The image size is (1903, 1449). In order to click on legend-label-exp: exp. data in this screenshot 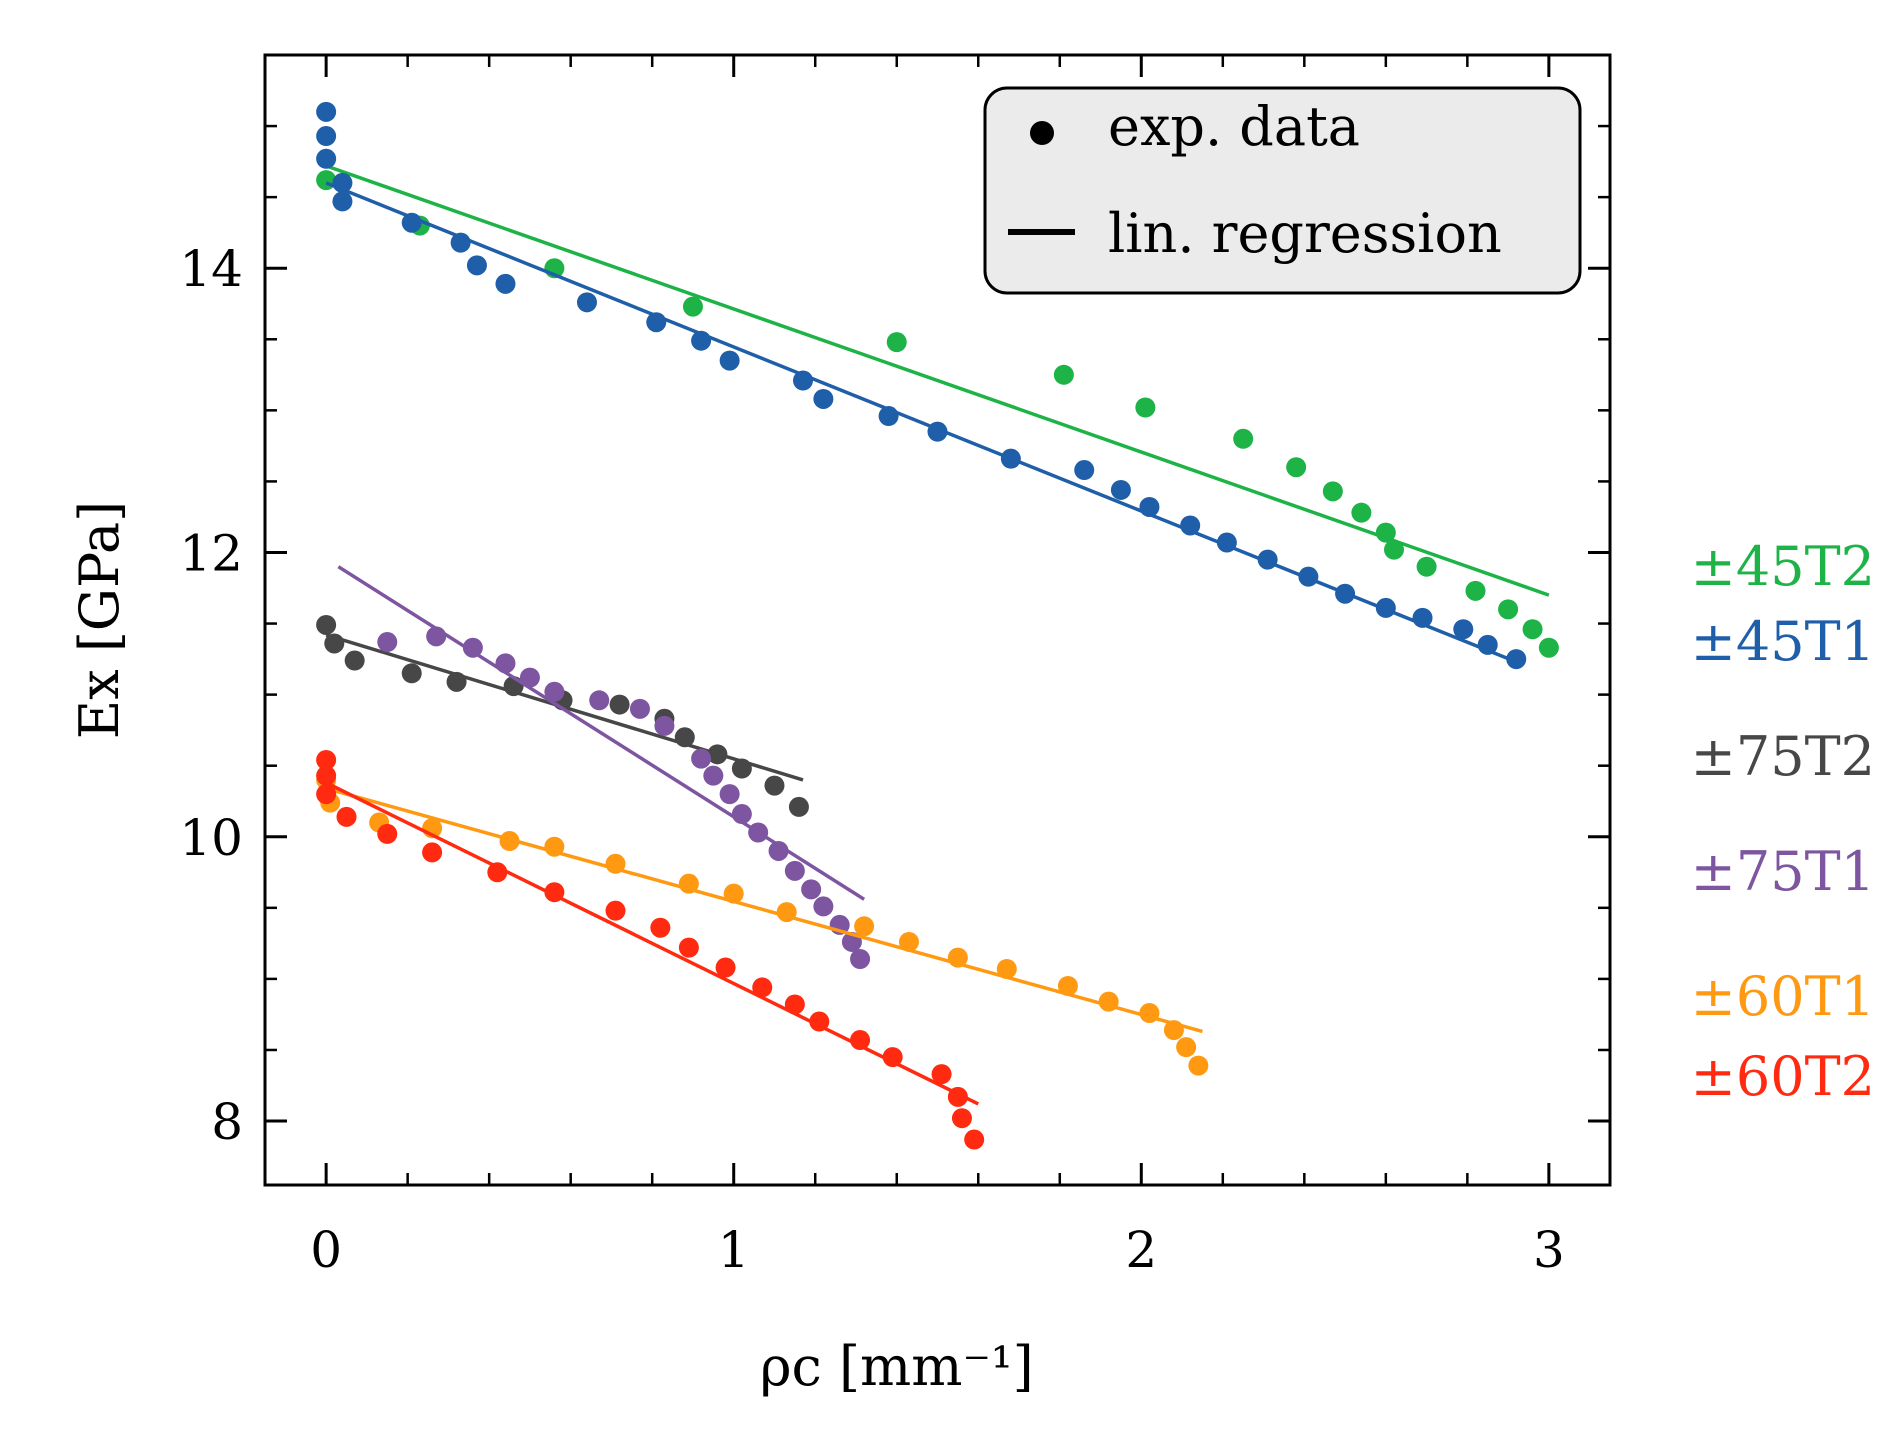, I will do `click(1234, 126)`.